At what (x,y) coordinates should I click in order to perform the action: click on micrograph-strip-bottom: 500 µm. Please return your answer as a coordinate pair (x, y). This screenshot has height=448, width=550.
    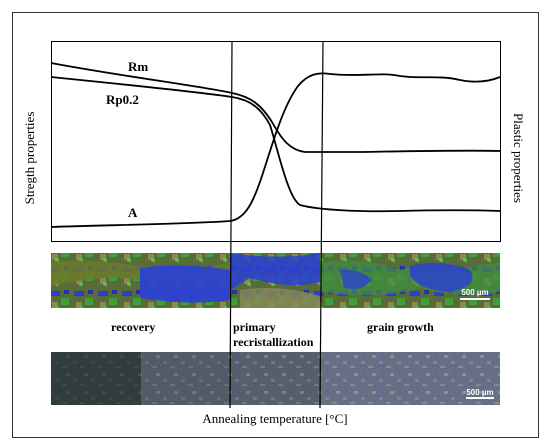
    Looking at the image, I should click on (275, 378).